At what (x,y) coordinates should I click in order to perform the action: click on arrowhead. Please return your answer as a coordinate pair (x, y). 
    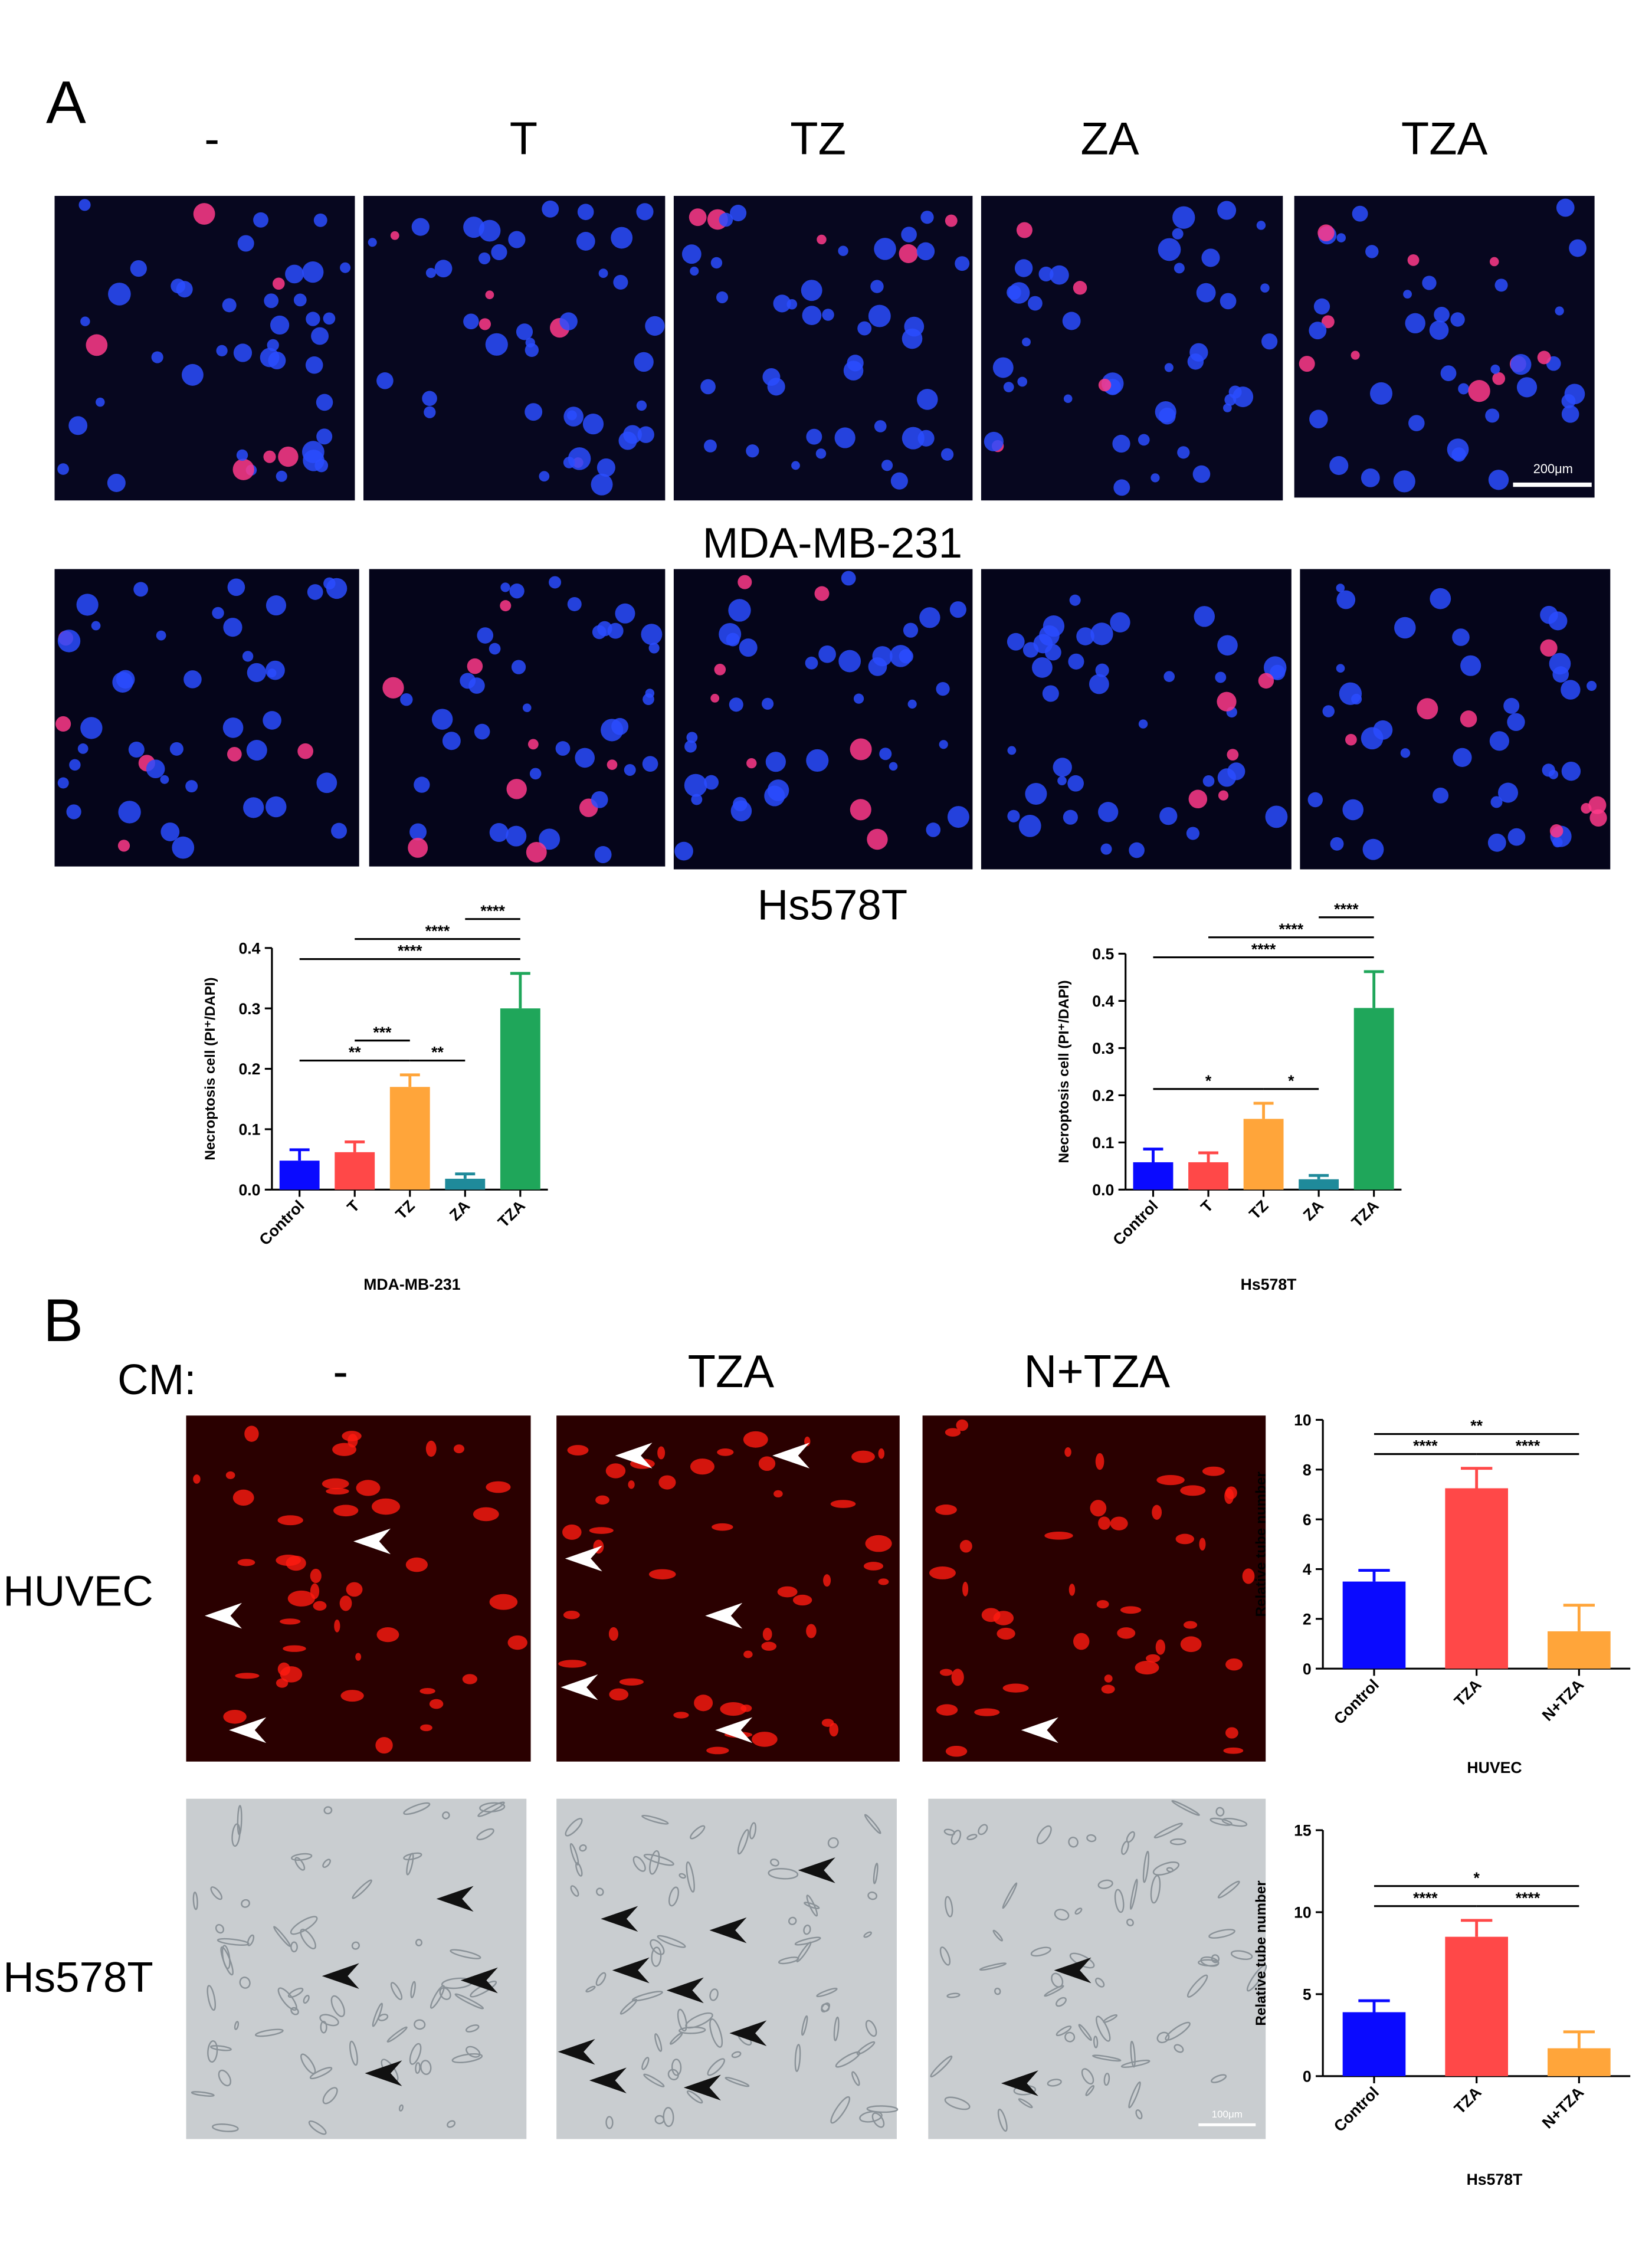
    Looking at the image, I should click on (724, 1615).